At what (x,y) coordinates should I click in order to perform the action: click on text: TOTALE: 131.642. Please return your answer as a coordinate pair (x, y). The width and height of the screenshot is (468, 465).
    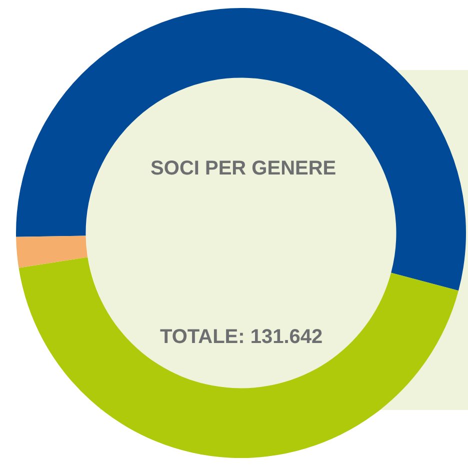
    Looking at the image, I should click on (241, 337).